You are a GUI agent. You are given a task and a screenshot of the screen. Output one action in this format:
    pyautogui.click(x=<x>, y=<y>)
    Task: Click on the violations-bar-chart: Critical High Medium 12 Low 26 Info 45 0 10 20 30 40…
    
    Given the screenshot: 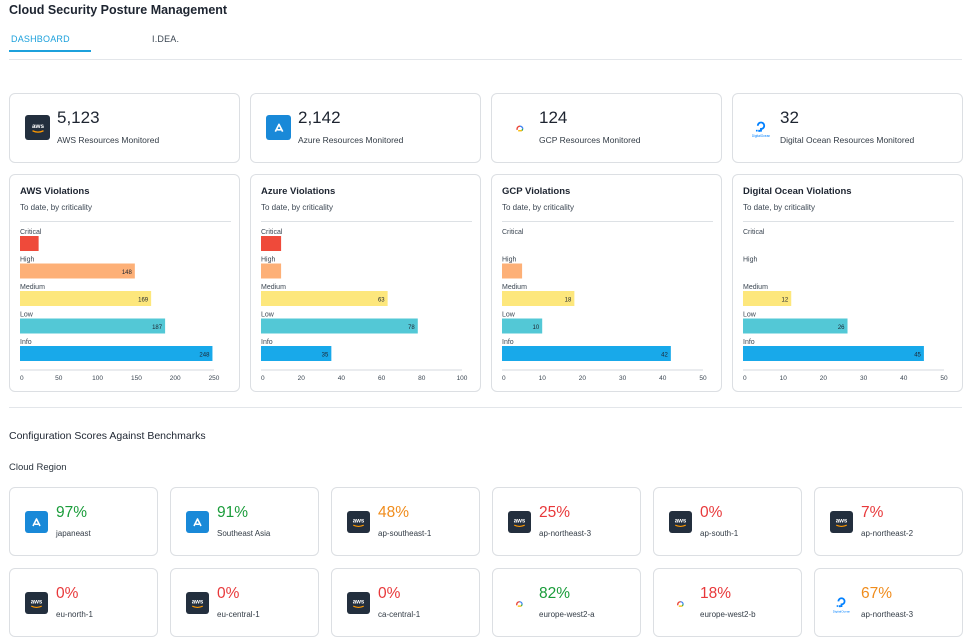 What is the action you would take?
    pyautogui.click(x=845, y=305)
    